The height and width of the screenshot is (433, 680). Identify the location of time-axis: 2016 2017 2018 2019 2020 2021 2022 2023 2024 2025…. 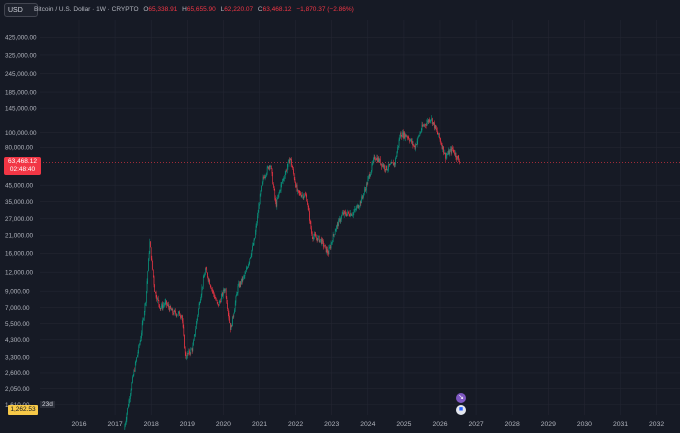
(367, 424).